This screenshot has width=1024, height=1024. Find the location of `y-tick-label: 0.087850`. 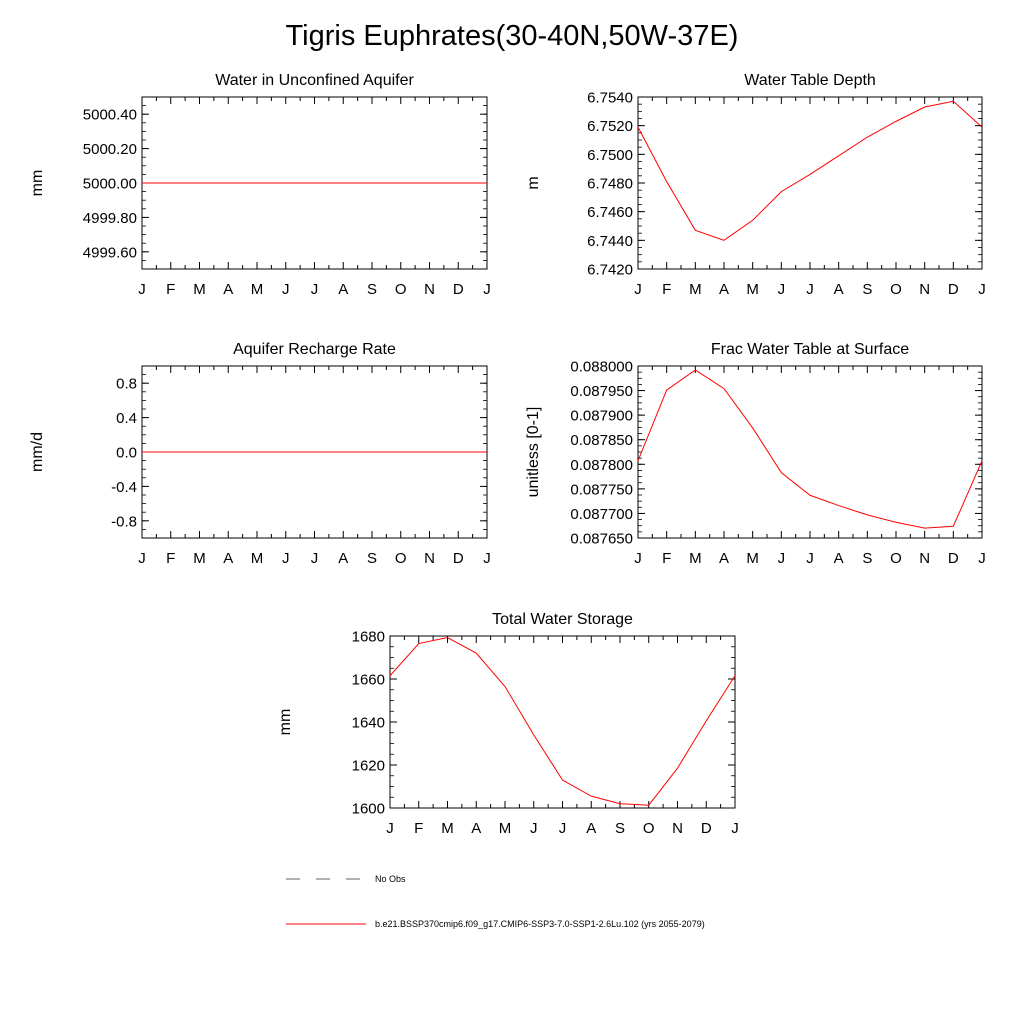

y-tick-label: 0.087850 is located at coordinates (601, 440).